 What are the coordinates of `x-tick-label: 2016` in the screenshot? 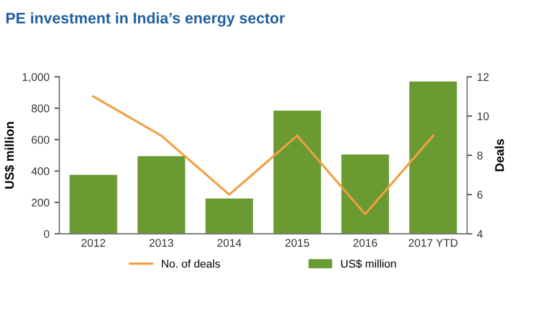 It's located at (365, 242).